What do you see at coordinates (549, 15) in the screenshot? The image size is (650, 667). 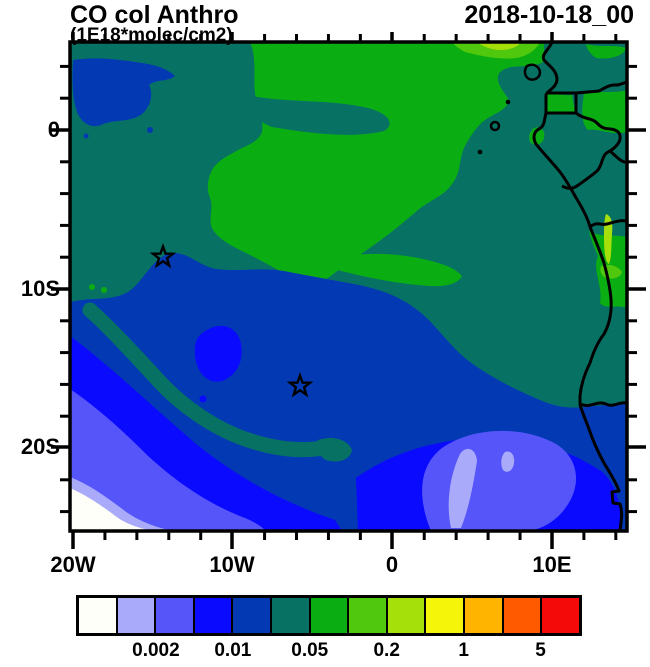 I see `plot-datetime: 2018-10-18_00` at bounding box center [549, 15].